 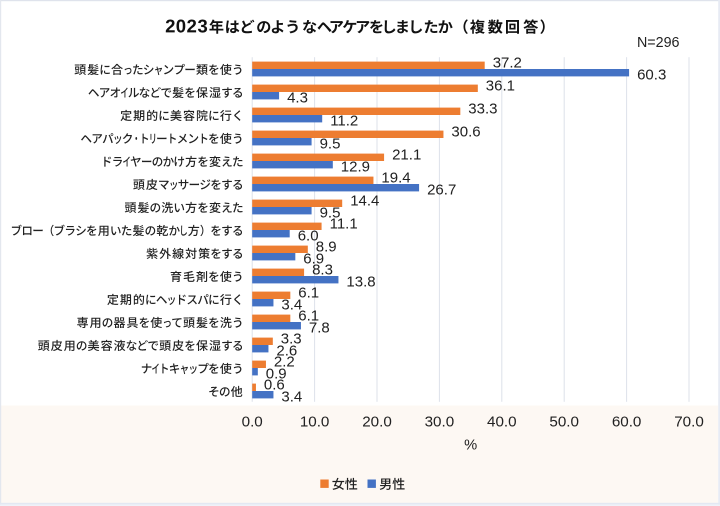 I want to click on svg-text: 11.2, so click(x=344, y=120).